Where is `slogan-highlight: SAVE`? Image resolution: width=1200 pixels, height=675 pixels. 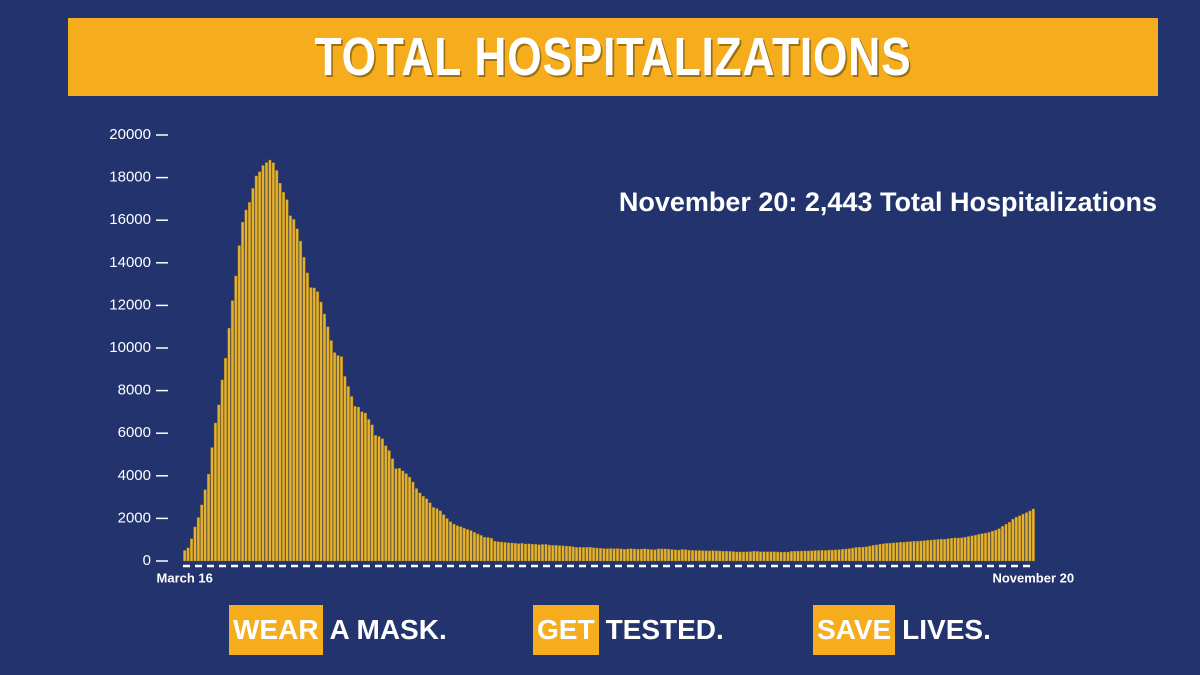 slogan-highlight: SAVE is located at coordinates (854, 630).